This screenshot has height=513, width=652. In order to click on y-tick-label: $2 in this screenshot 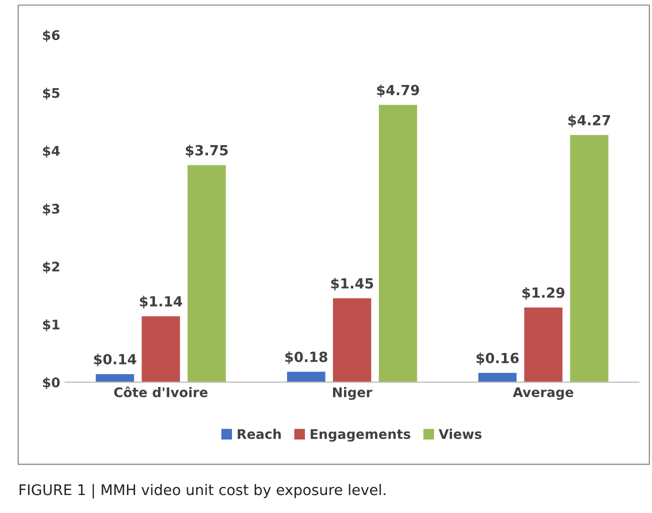, I will do `click(51, 267)`.